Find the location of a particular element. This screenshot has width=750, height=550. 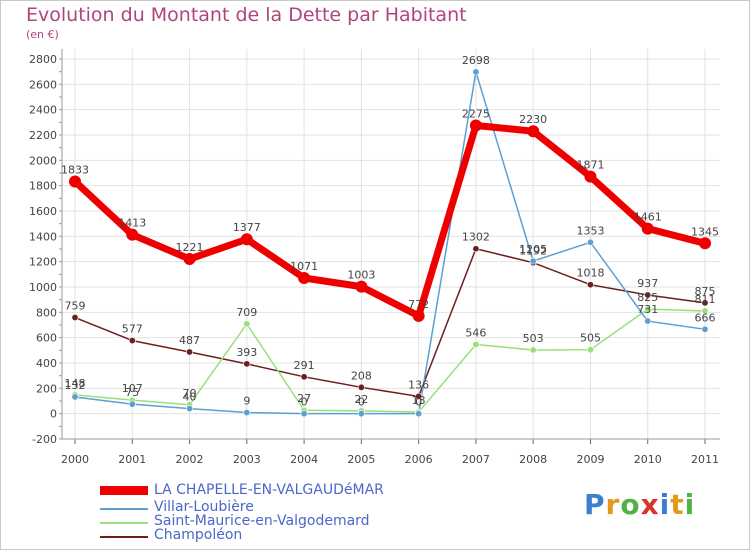

x-tick-label: 2010 is located at coordinates (648, 459).